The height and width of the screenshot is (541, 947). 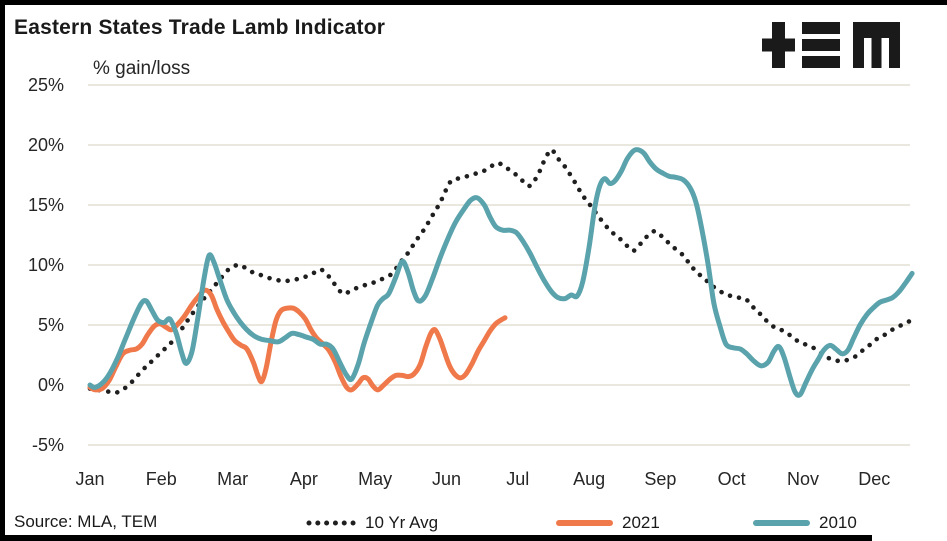 I want to click on y-tick-label: 25%, so click(x=45, y=85).